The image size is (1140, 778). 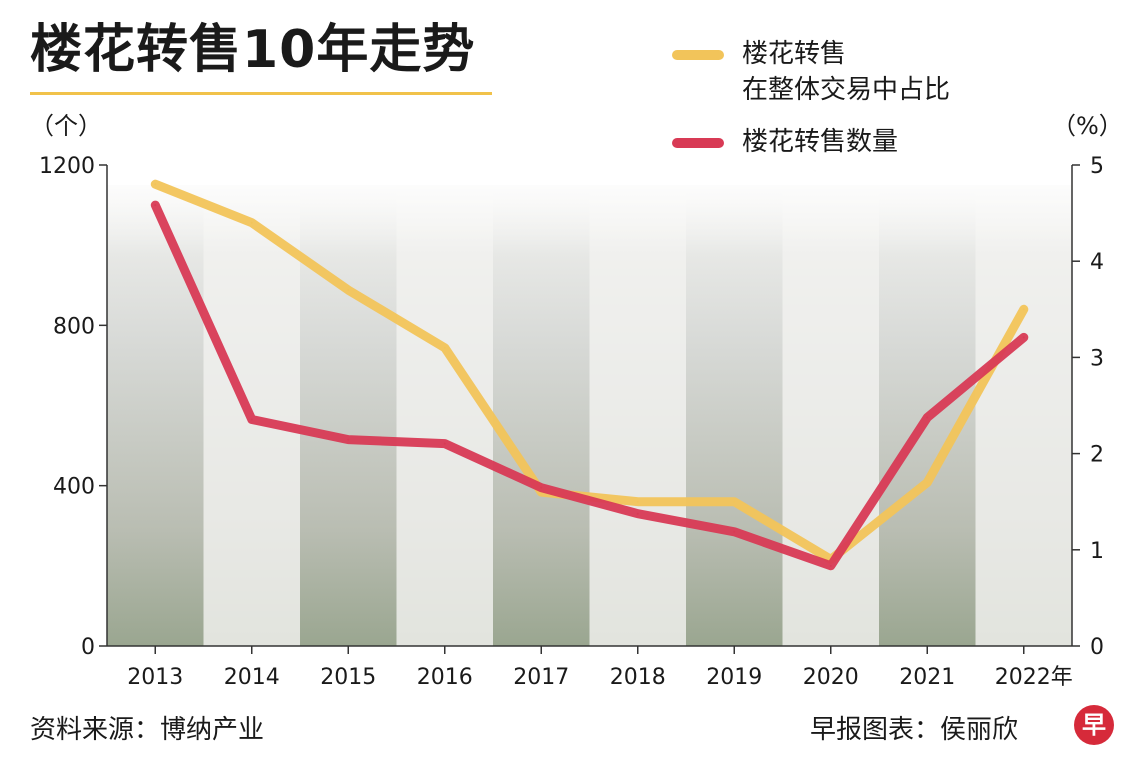 What do you see at coordinates (846, 72) in the screenshot?
I see `legend-label-share: 楼花转售 在整体交易中占比` at bounding box center [846, 72].